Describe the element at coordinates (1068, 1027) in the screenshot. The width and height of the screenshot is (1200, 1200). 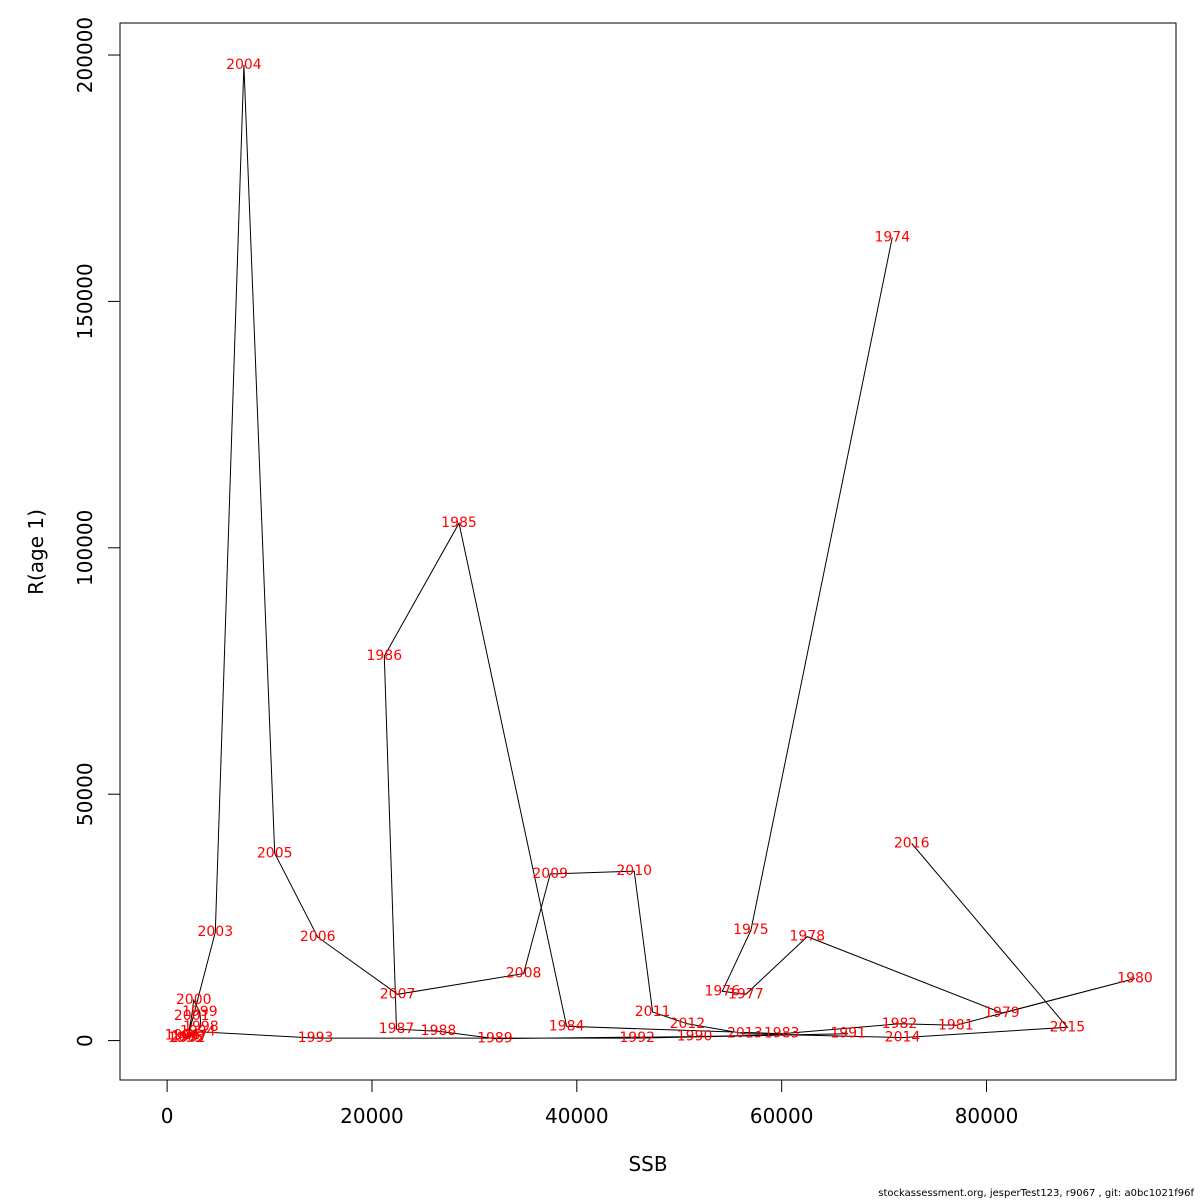
I see `year-label-2015: 2015` at that location.